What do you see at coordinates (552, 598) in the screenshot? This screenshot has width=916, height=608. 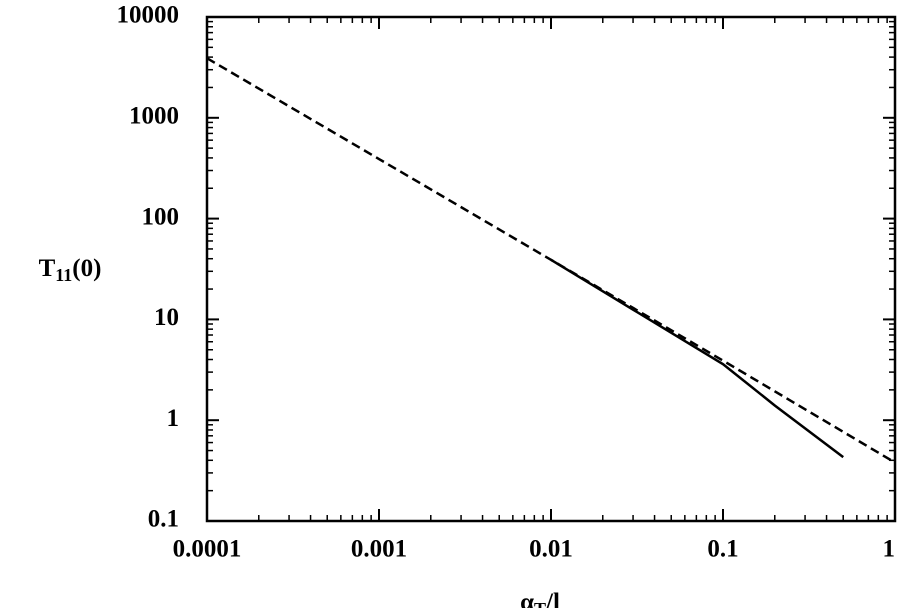 I see `x-label-tail: /l` at bounding box center [552, 598].